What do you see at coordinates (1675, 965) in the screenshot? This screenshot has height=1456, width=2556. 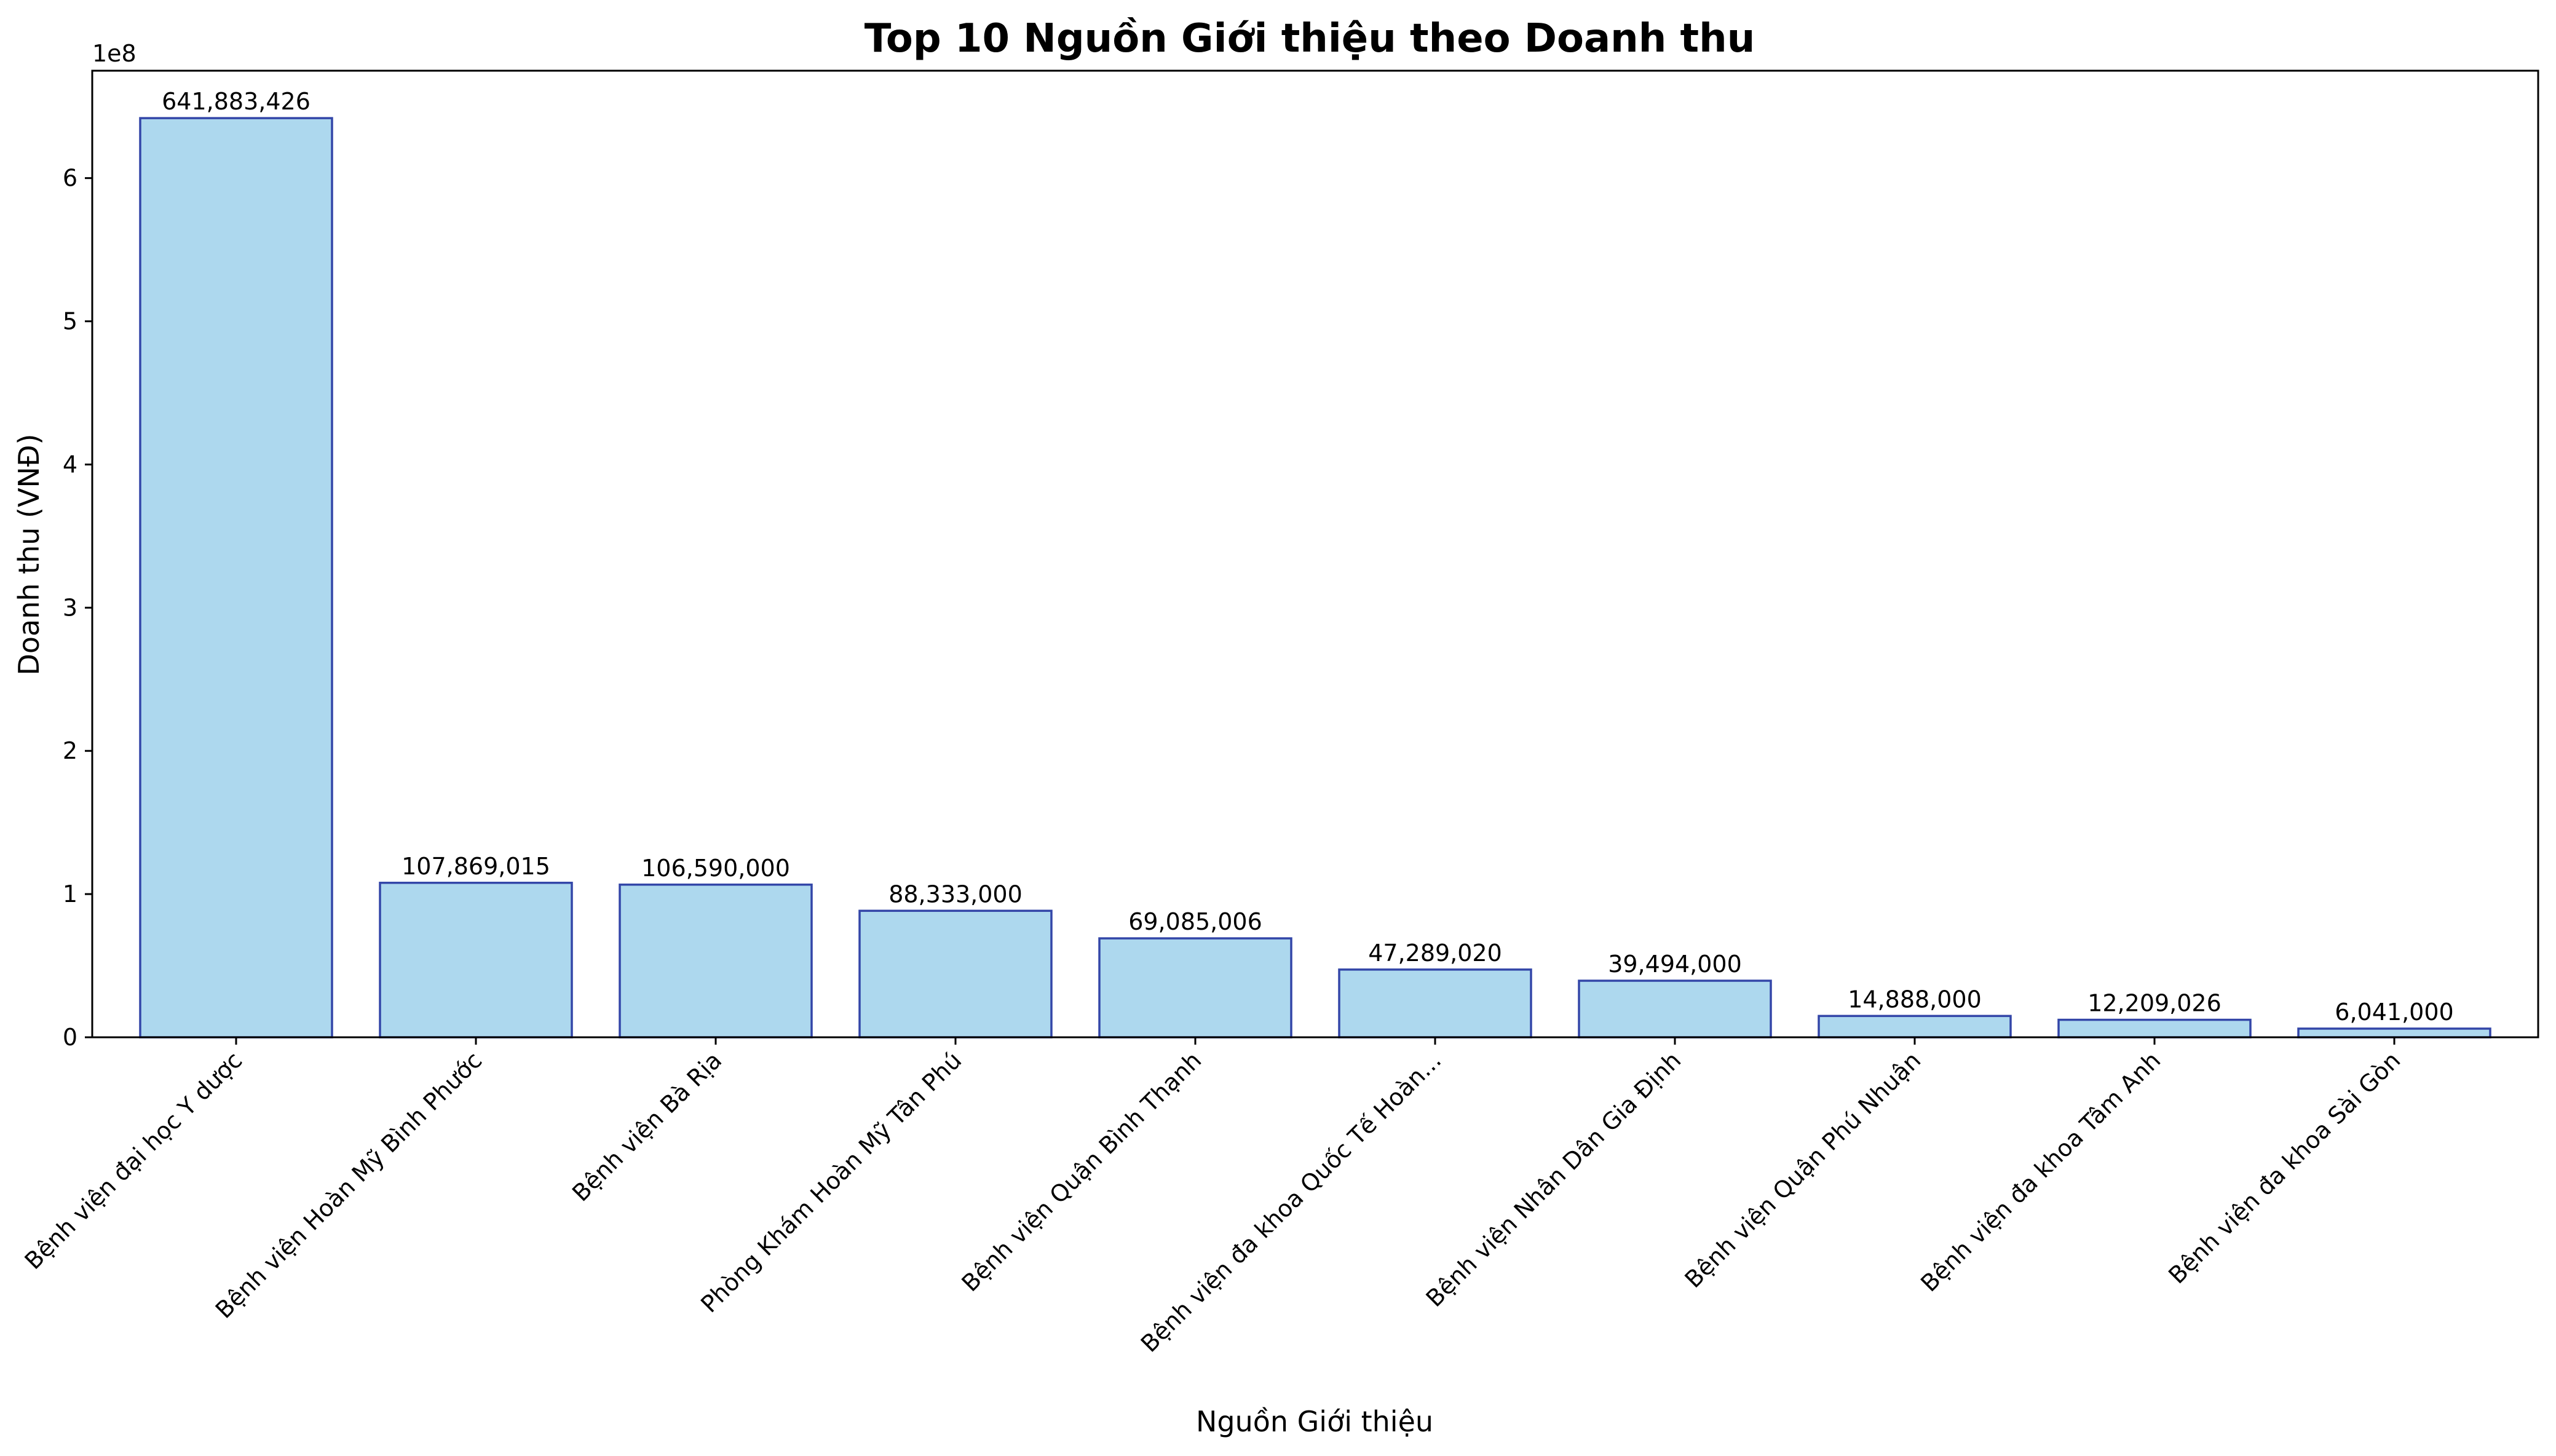 I see `bar-value-label: 39,494,000` at bounding box center [1675, 965].